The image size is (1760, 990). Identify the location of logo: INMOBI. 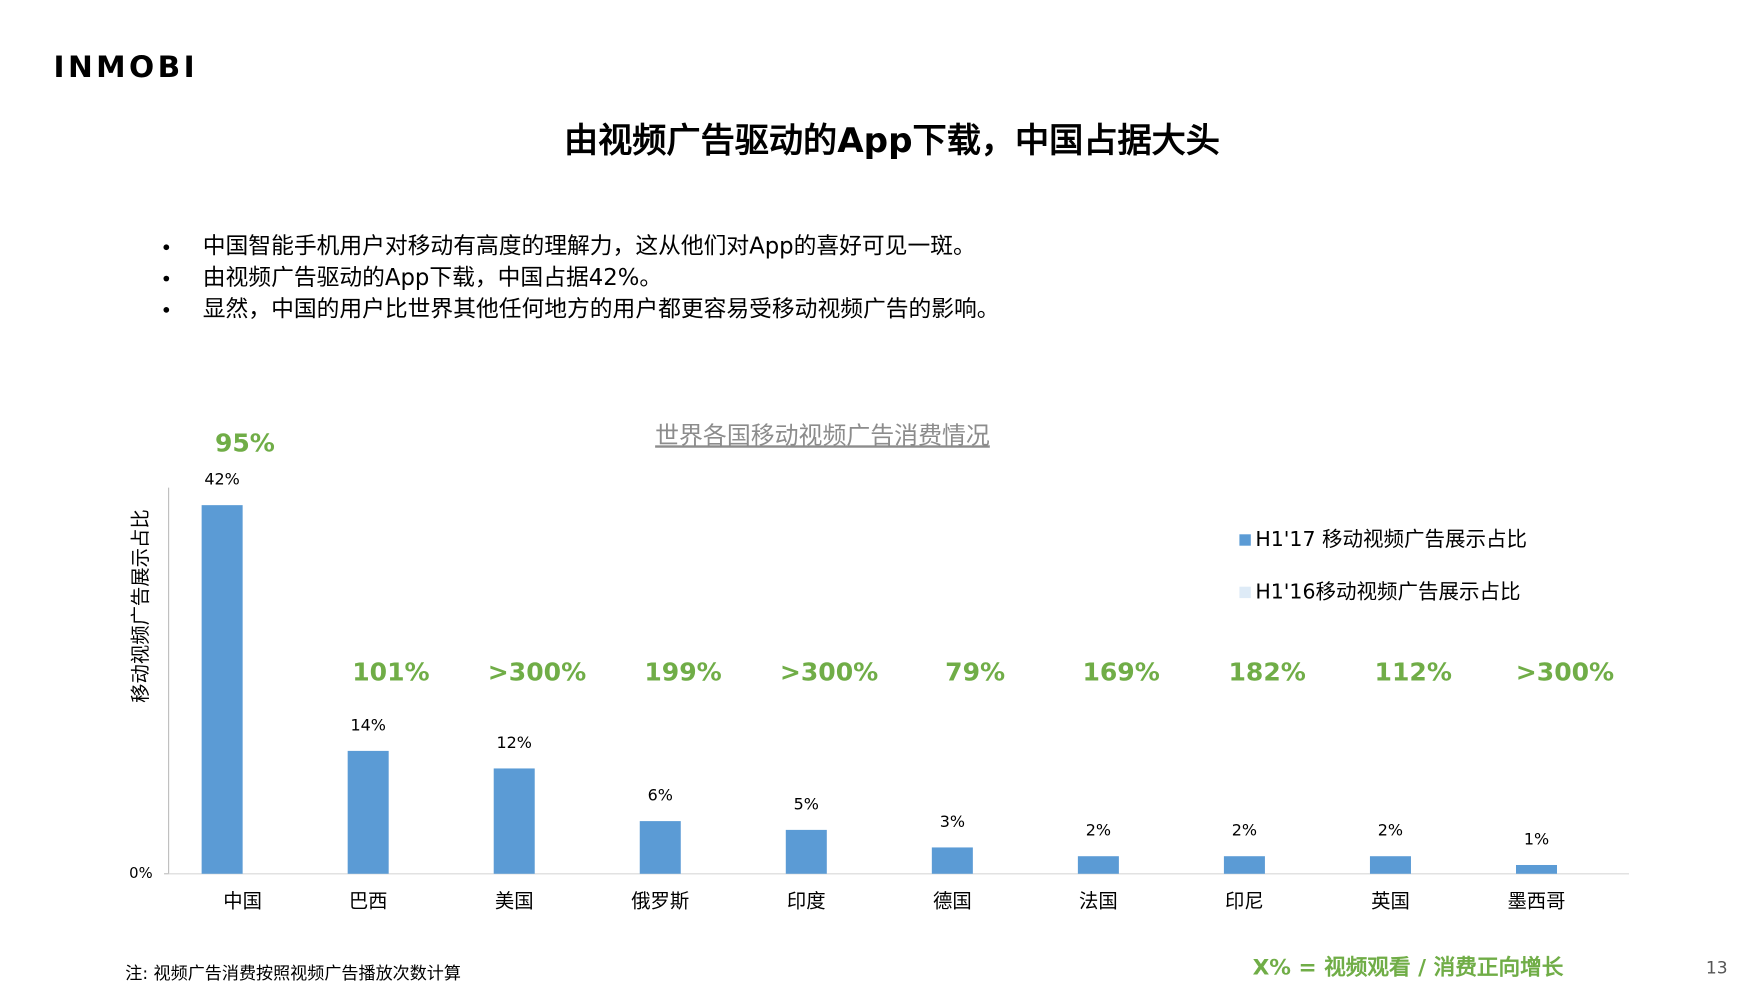
(126, 67).